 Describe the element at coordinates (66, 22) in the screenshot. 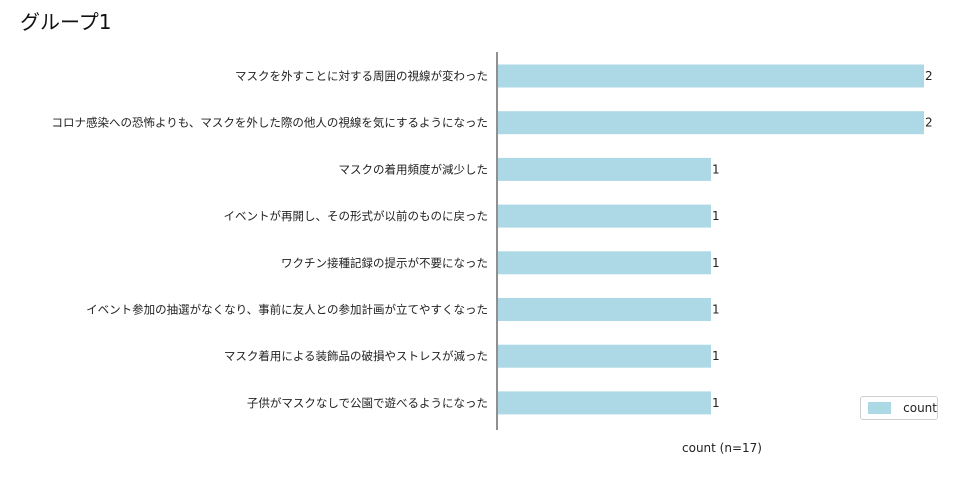

I see `page-title: グループ1` at that location.